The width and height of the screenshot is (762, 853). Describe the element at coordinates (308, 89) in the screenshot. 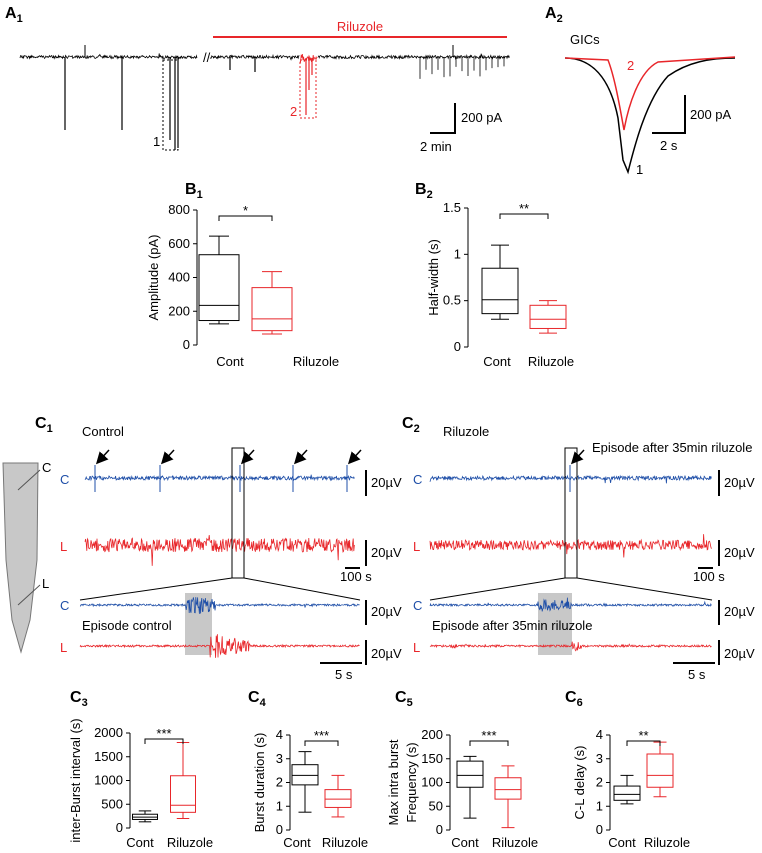

I see `event-box` at that location.